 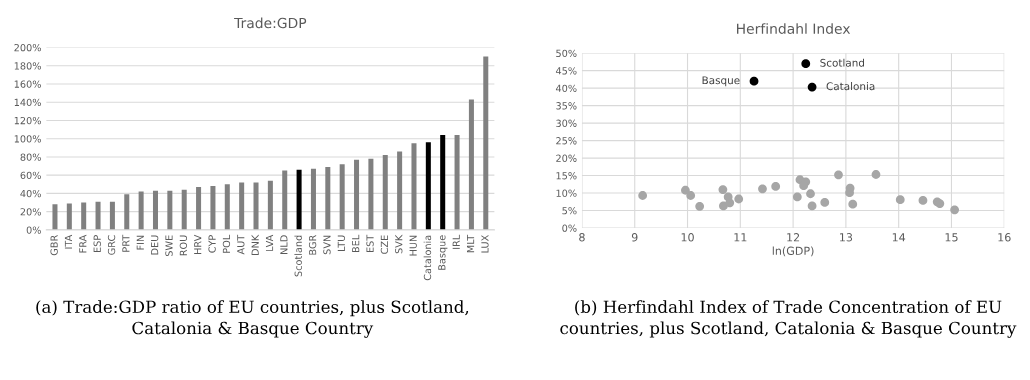 I want to click on x-tick-label: ITA, so click(x=68, y=241).